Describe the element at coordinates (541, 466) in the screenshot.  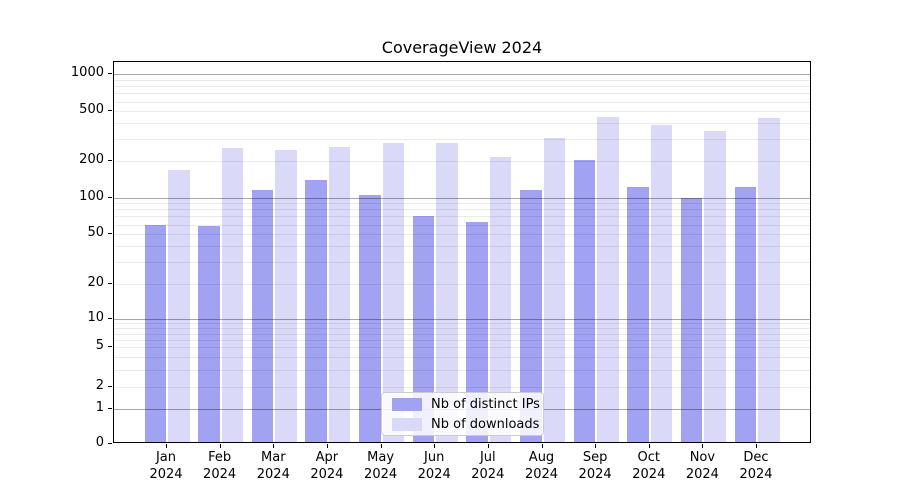
I see `x-tick-label-aug: Aug 2024` at that location.